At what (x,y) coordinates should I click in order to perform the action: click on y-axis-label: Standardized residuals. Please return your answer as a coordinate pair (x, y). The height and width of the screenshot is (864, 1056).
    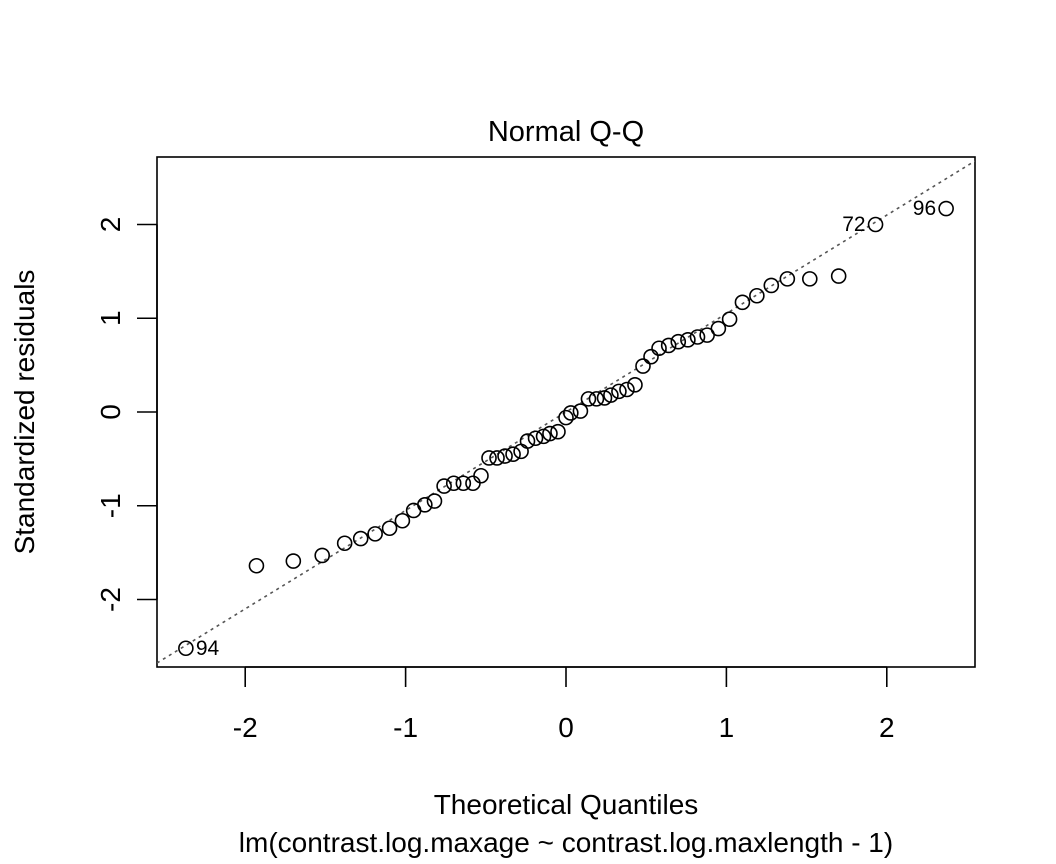
    Looking at the image, I should click on (24, 412).